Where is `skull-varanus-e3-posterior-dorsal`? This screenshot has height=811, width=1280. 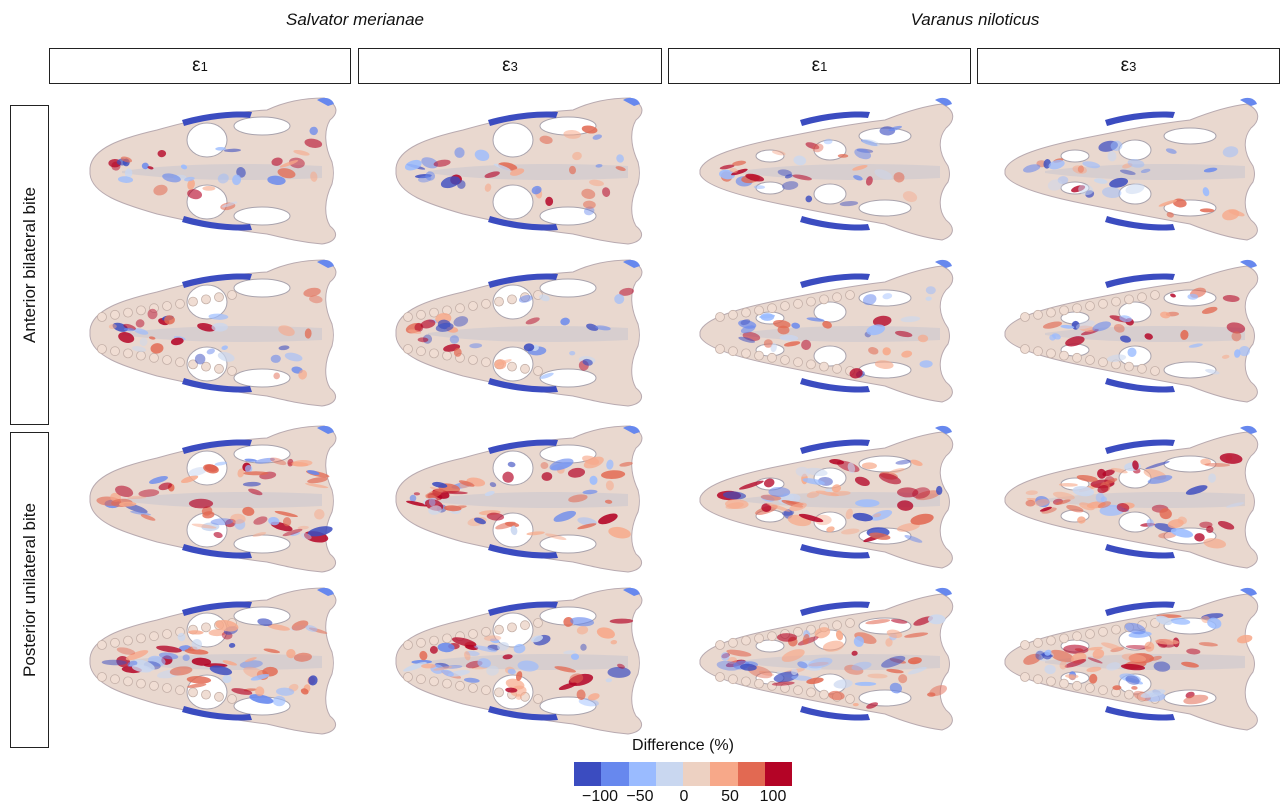 skull-varanus-e3-posterior-dorsal is located at coordinates (1132, 499).